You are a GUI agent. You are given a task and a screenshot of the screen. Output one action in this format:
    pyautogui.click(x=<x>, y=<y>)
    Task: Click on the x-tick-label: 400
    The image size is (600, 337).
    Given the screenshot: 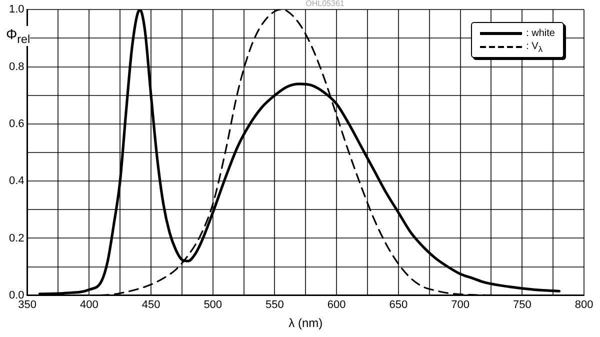 What is the action you would take?
    pyautogui.click(x=89, y=305)
    